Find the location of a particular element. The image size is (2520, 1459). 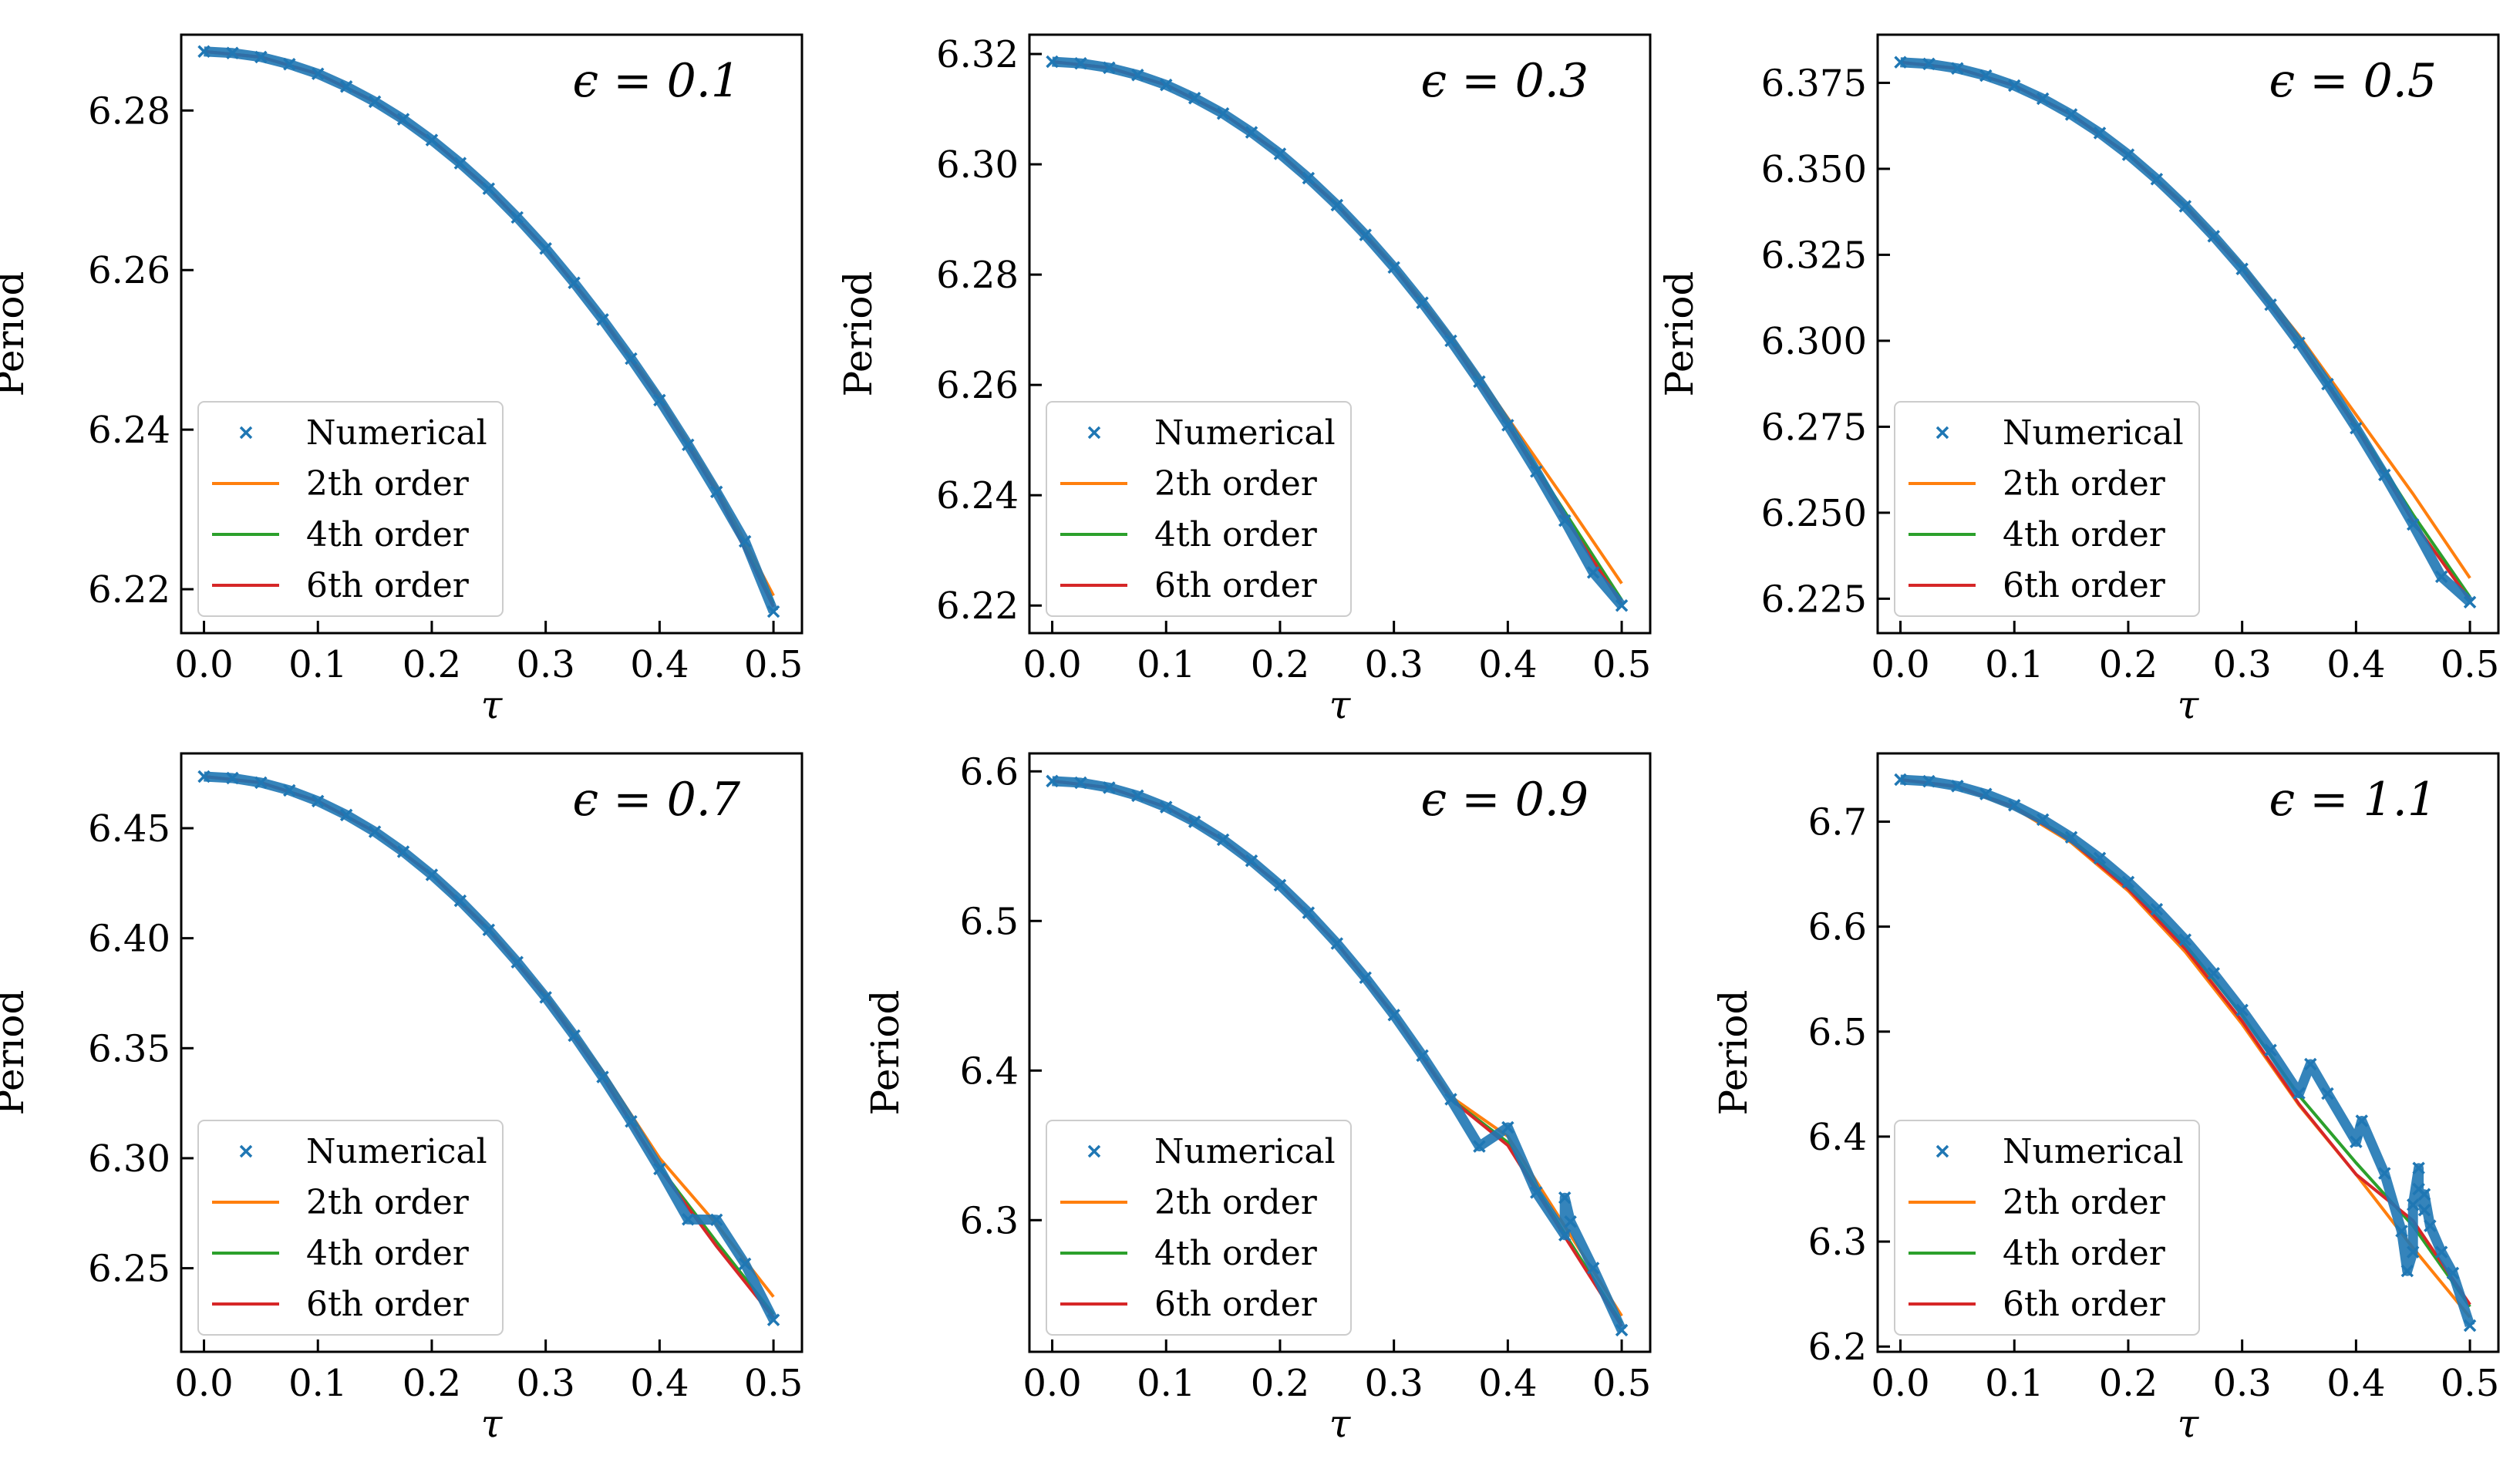

y-tick-label: 6.225 is located at coordinates (1814, 600).